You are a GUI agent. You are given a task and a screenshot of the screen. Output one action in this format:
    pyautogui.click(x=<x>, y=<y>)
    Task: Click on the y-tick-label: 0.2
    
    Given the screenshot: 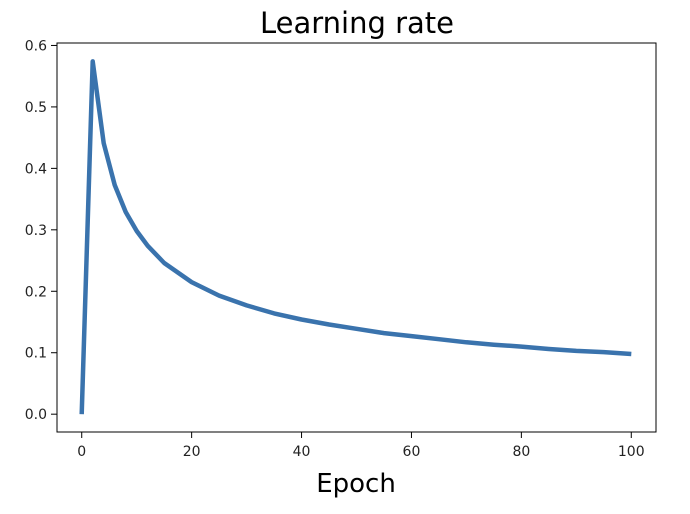 What is the action you would take?
    pyautogui.click(x=36, y=292)
    